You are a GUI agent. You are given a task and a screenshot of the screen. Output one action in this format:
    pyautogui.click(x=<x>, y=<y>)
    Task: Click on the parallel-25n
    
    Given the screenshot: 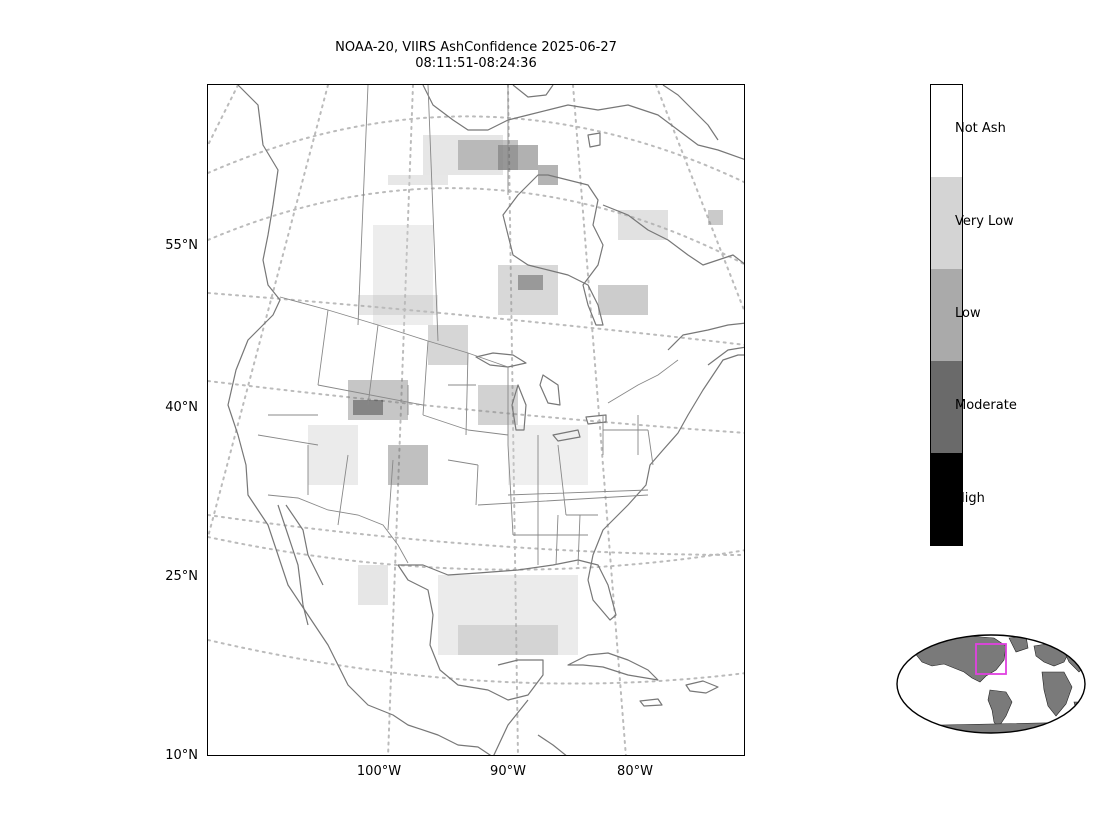 What is the action you would take?
    pyautogui.click(x=476, y=553)
    